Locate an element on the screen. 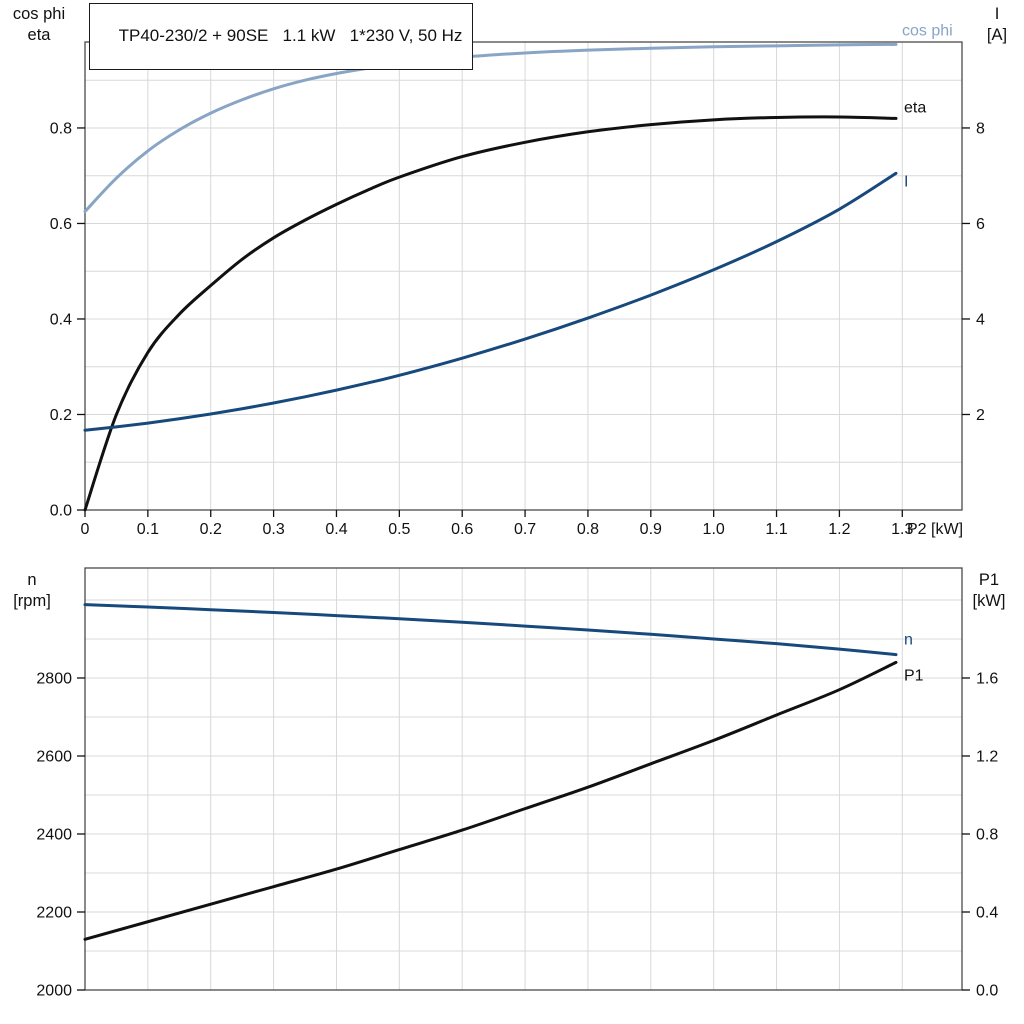  axis-title-p1-unit: [kW] is located at coordinates (989, 601).